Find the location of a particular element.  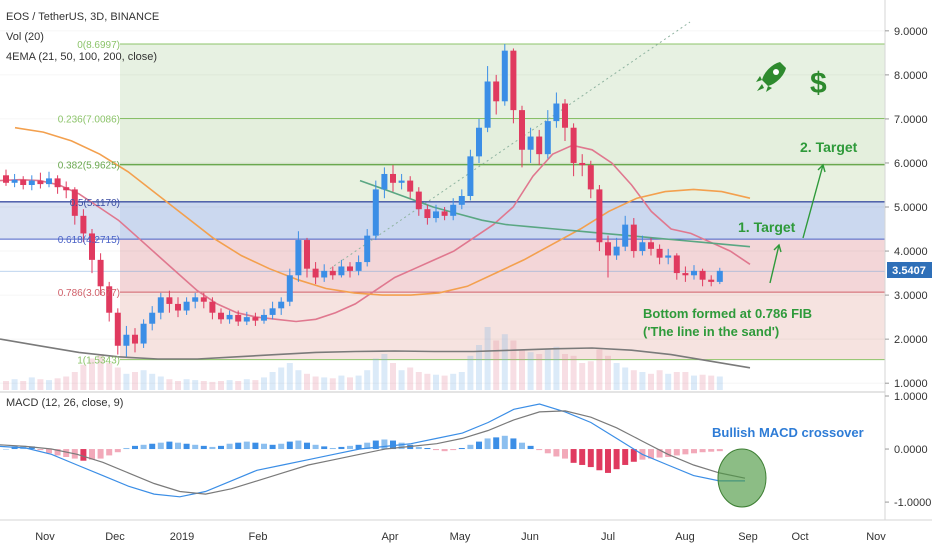

x-tick-label: 2019 is located at coordinates (182, 537).